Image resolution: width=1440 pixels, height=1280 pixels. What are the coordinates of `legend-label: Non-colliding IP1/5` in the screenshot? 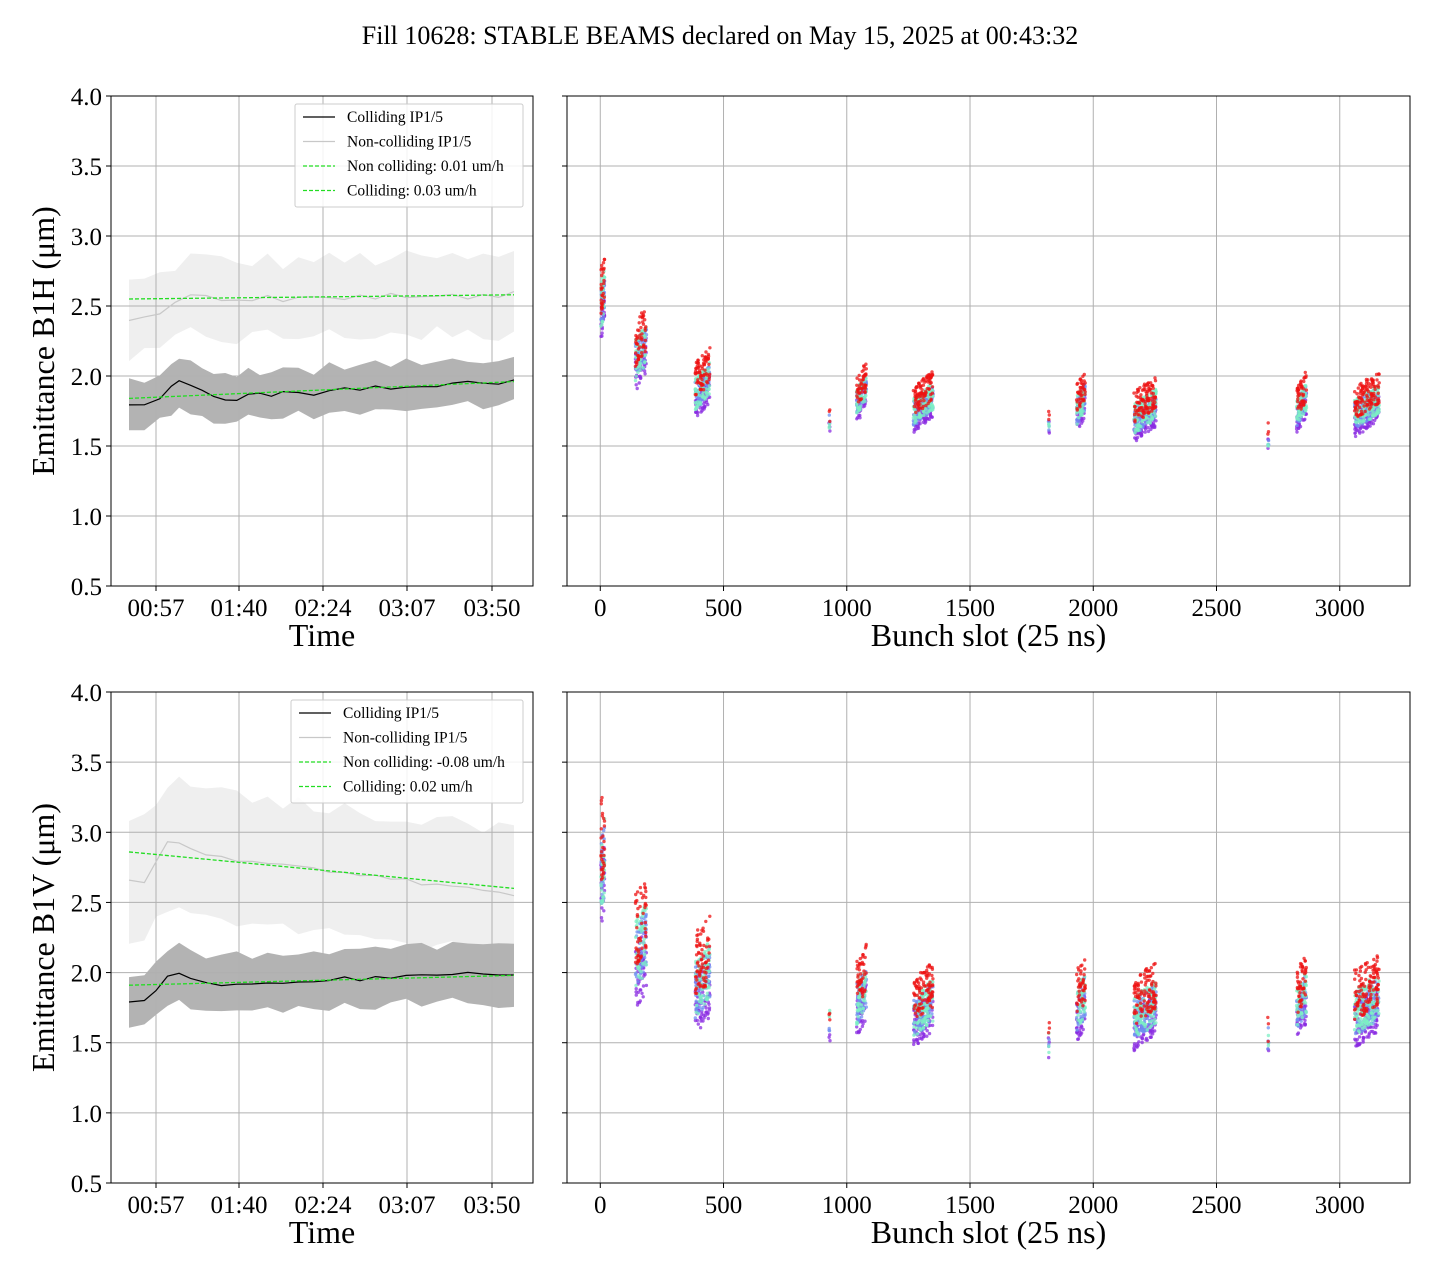 It's located at (405, 738).